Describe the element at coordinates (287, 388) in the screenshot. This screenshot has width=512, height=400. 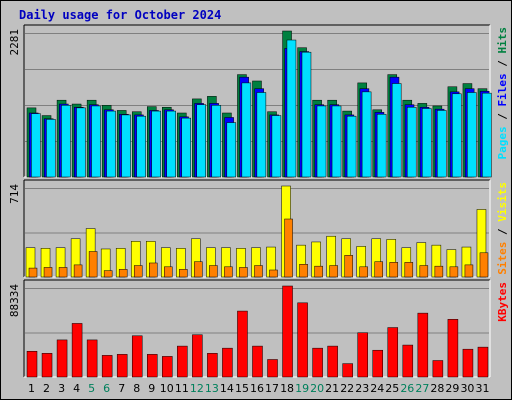
I see `day-label-18: 18` at that location.